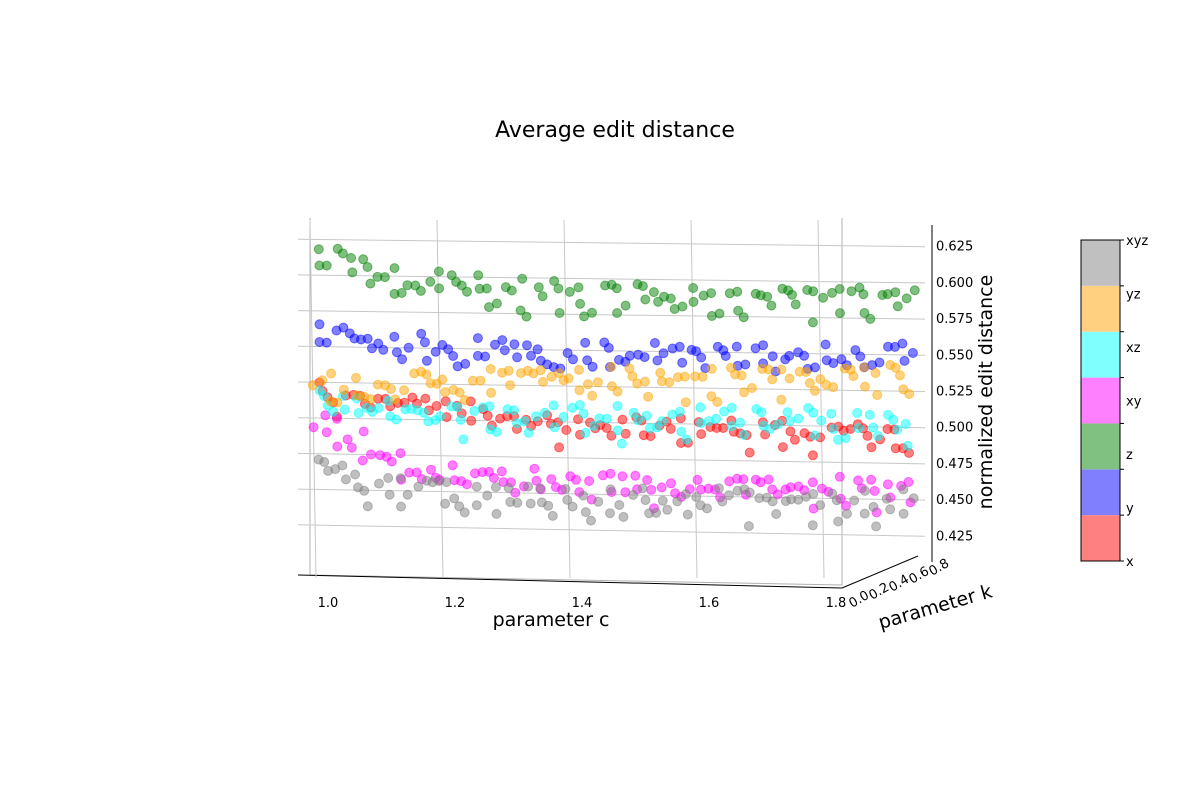 The width and height of the screenshot is (1200, 805). What do you see at coordinates (954, 283) in the screenshot?
I see `z-tick-label: 0.600` at bounding box center [954, 283].